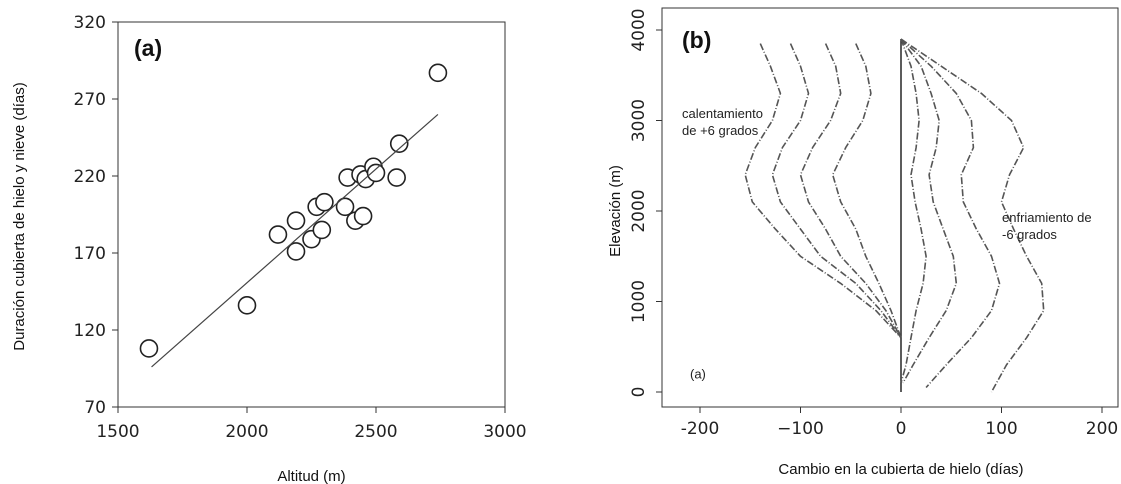 This screenshot has height=484, width=1121. What do you see at coordinates (90, 23) in the screenshot?
I see `panel-a-y-tick-label: 320` at bounding box center [90, 23].